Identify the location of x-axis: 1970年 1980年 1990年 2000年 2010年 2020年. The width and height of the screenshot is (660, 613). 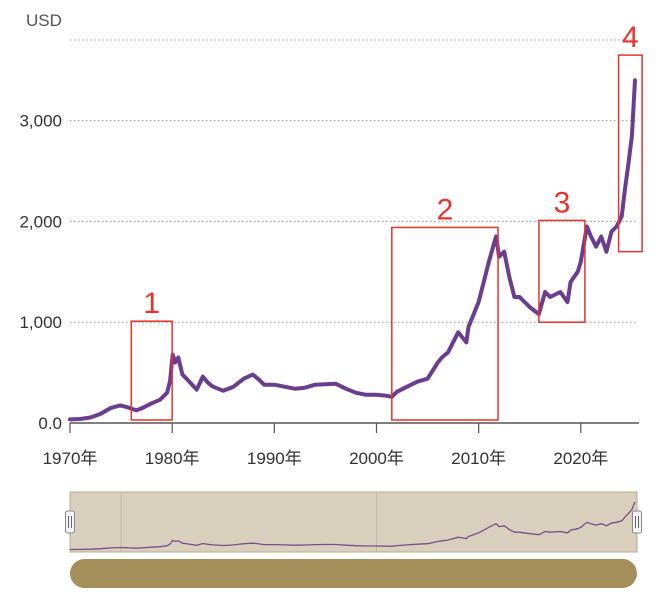
(341, 445).